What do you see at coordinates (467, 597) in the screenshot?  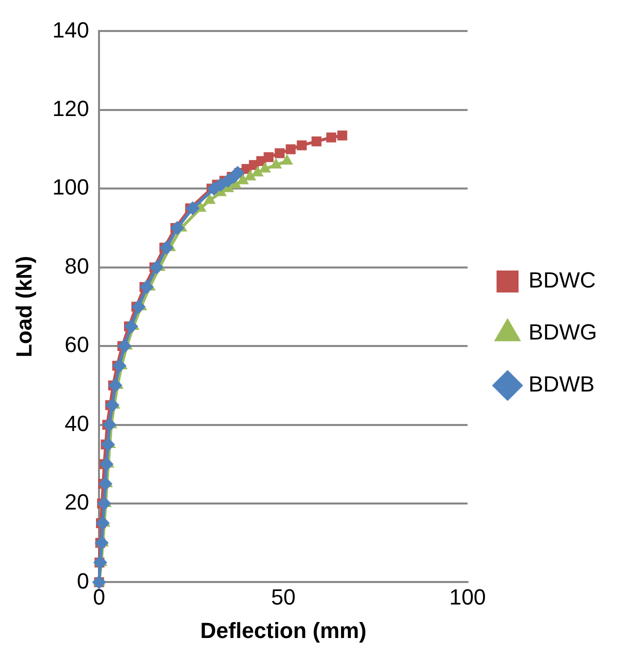 I see `x-tick-label: 100` at bounding box center [467, 597].